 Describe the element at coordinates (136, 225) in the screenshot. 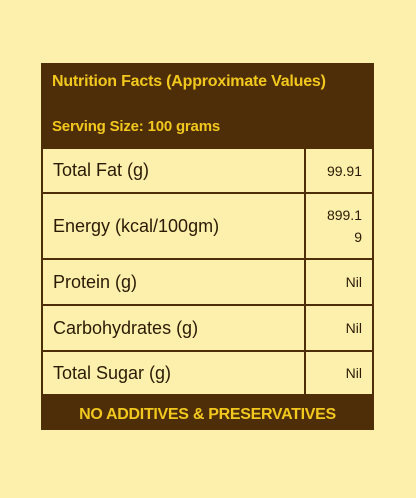

I see `row-label: Energy (kcal/100gm)` at that location.